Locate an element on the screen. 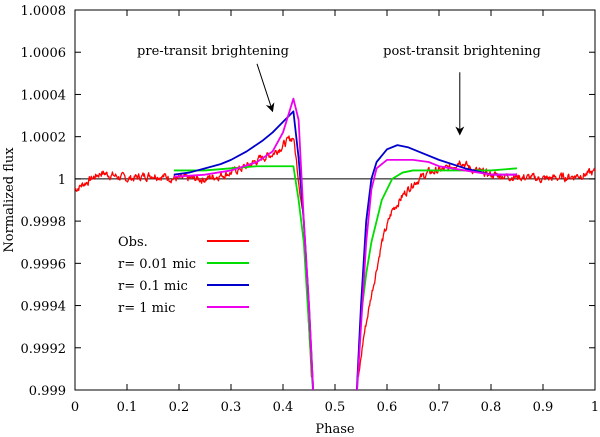 The height and width of the screenshot is (437, 600). y-tick-label: 0.9992 is located at coordinates (44, 349).